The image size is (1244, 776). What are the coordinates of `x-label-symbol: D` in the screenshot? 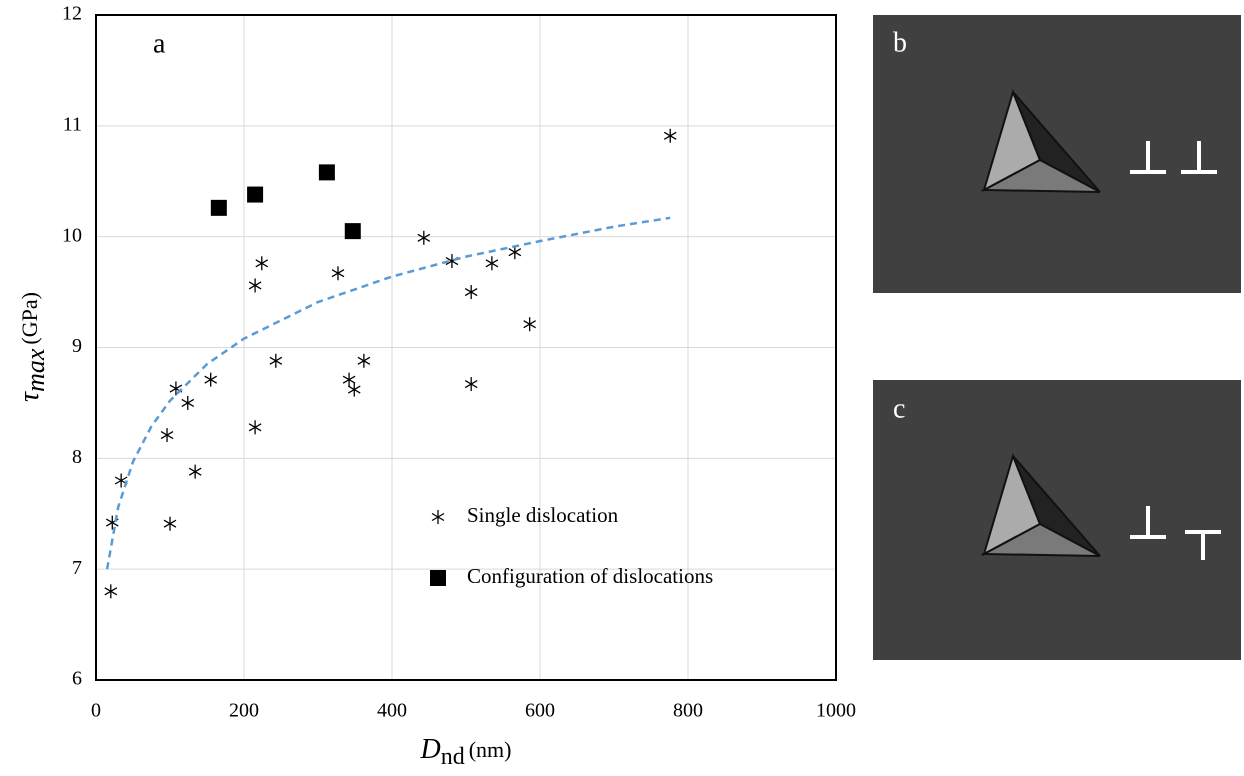 It's located at (430, 749).